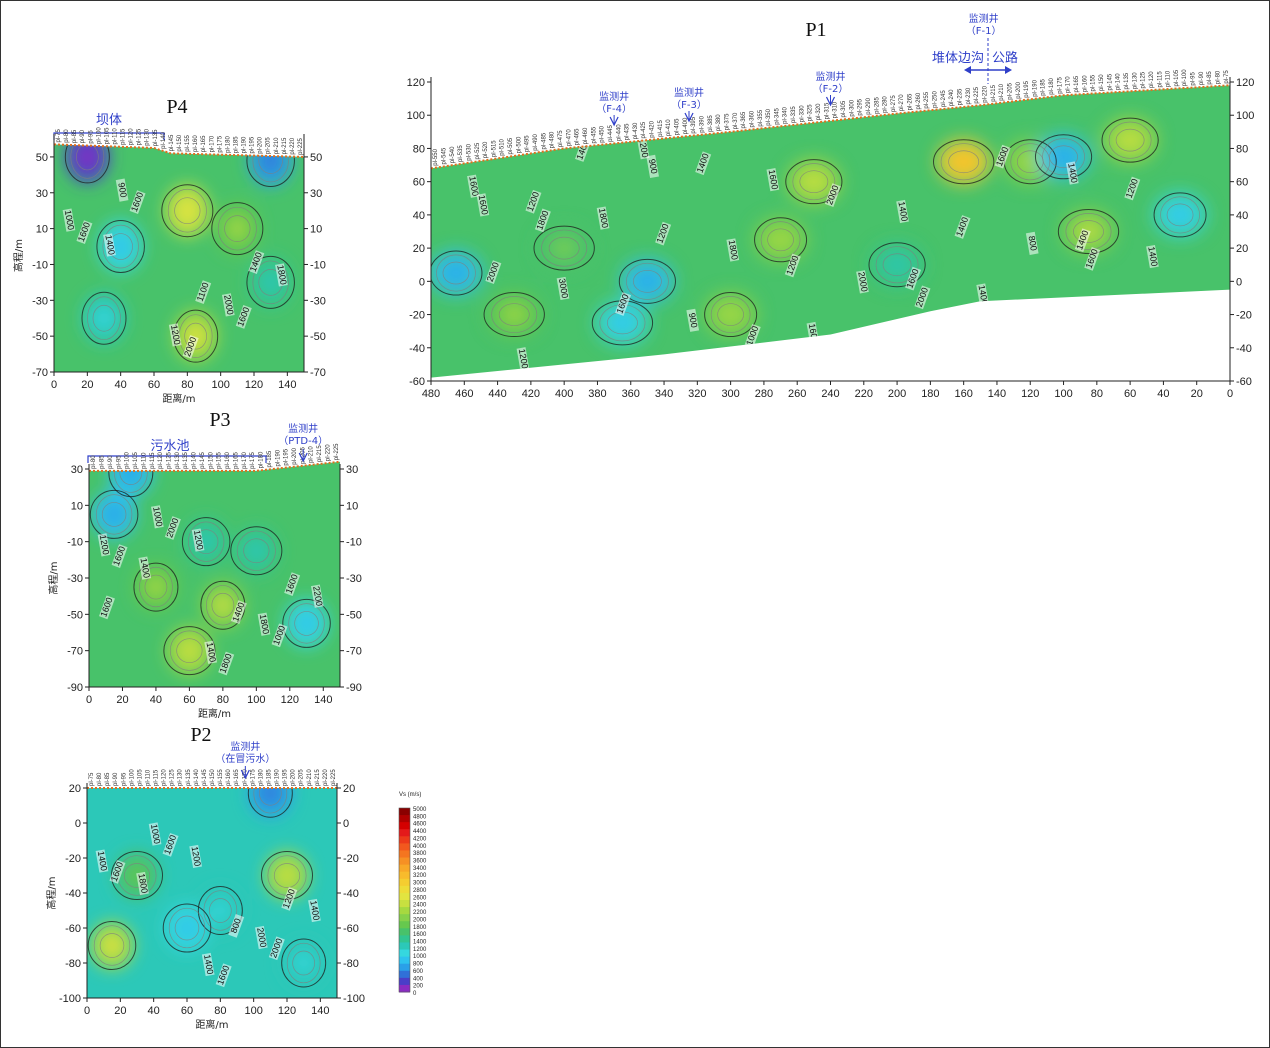 The image size is (1270, 1048). I want to click on contour-label-text: 1800, so click(603, 217).